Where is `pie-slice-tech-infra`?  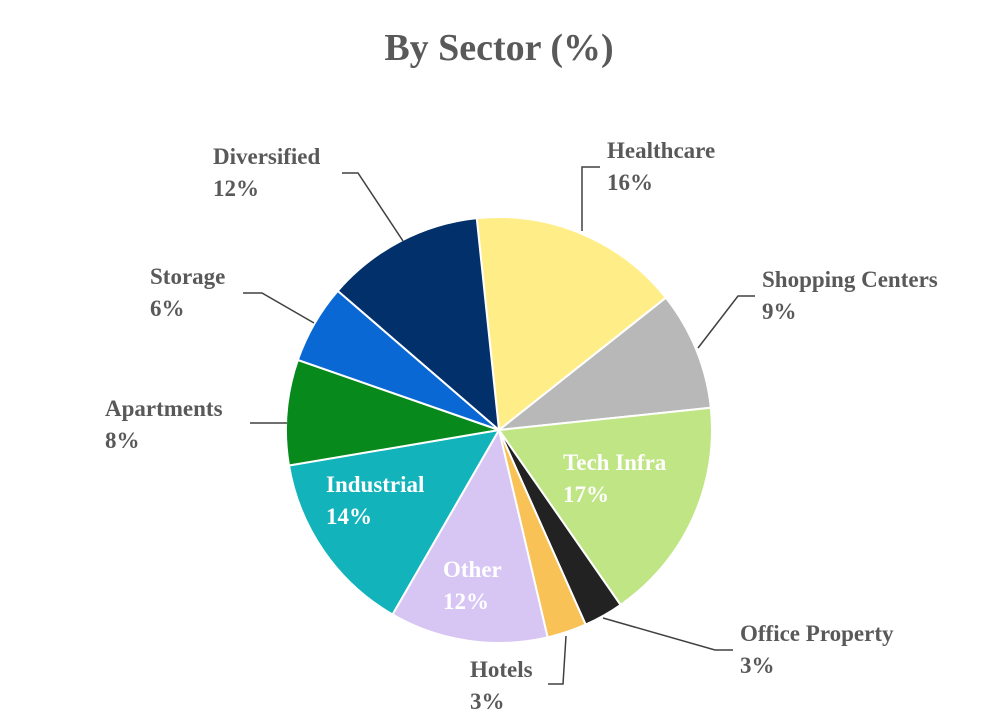
pie-slice-tech-infra is located at coordinates (605, 506).